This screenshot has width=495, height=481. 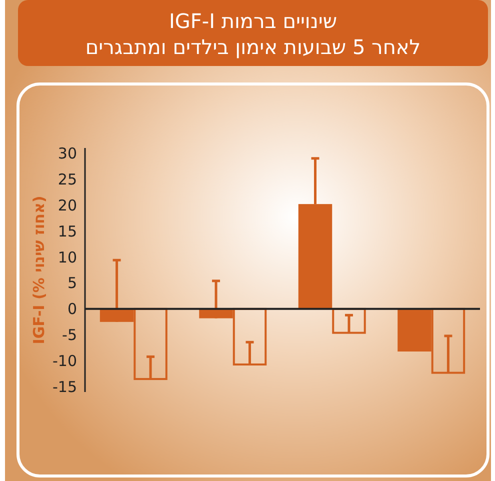 I want to click on y-axis-title: IGF-I (% אחוז שינוי), so click(x=39, y=270).